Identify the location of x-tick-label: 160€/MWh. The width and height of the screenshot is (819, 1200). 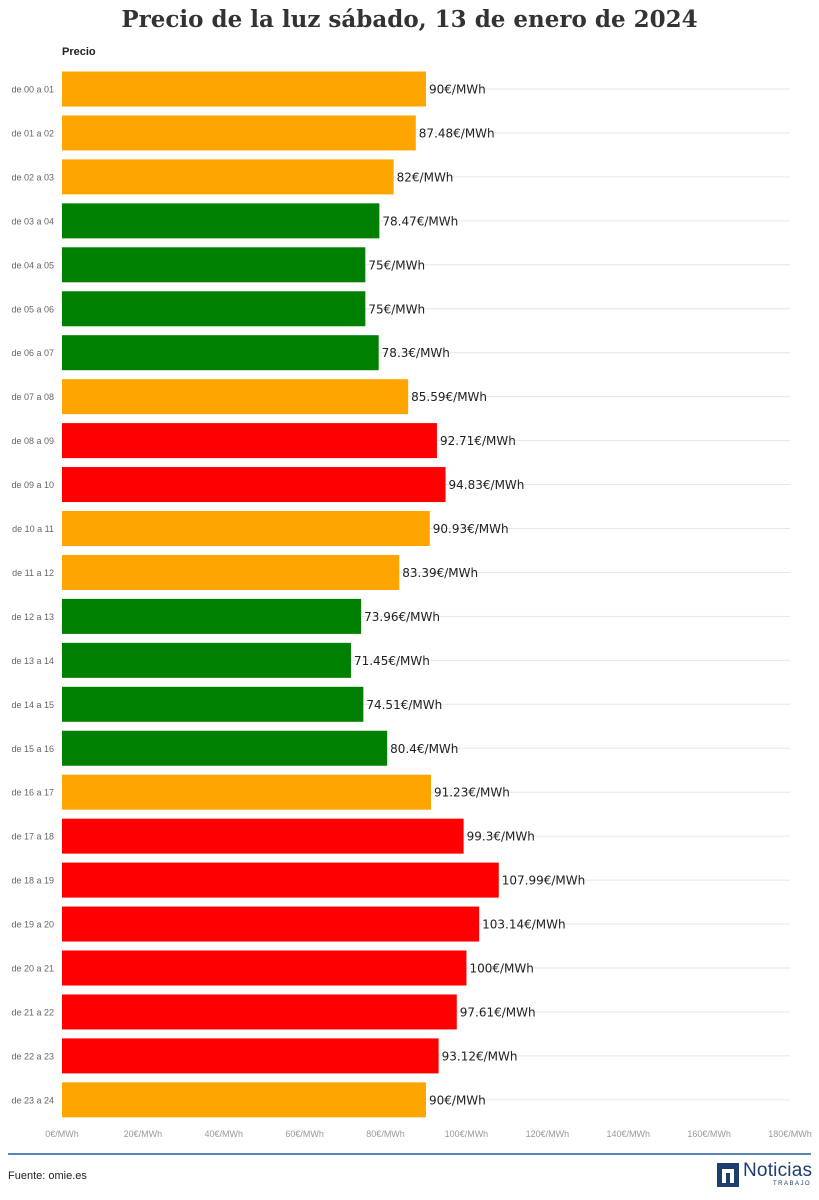
(709, 1134).